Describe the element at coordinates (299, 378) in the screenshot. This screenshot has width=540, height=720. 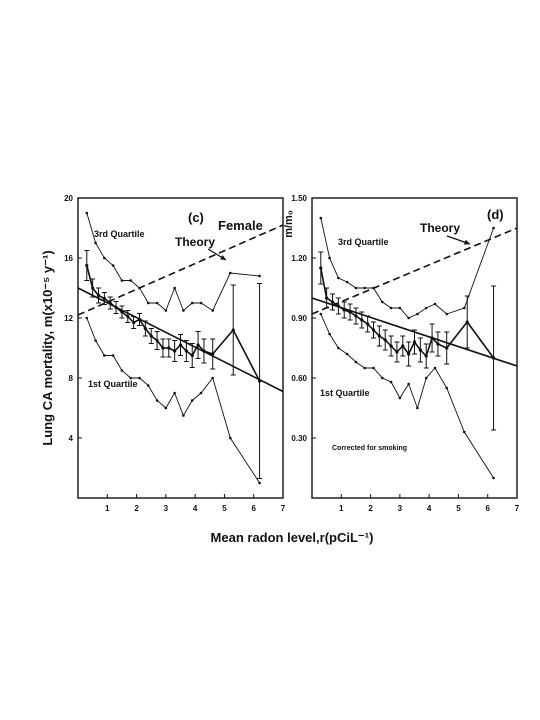
I see `panel-d-y-tick-label: 0.60` at that location.